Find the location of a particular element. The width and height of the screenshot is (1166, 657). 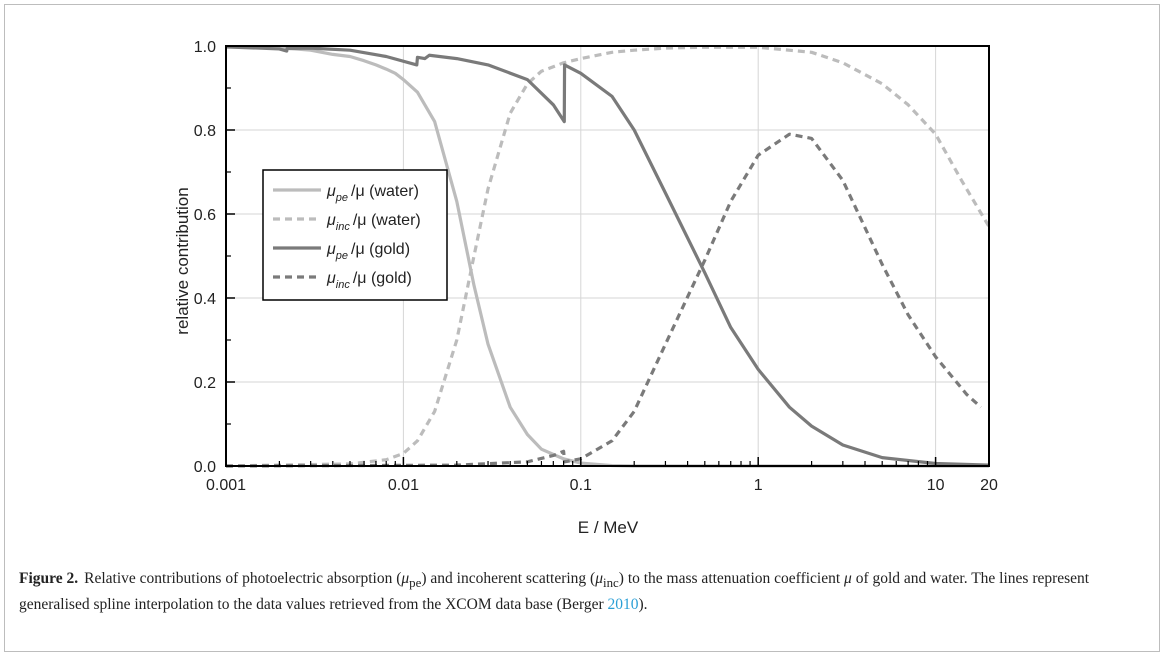

legend-label-2: μinc/μ (water) is located at coordinates (373, 222).